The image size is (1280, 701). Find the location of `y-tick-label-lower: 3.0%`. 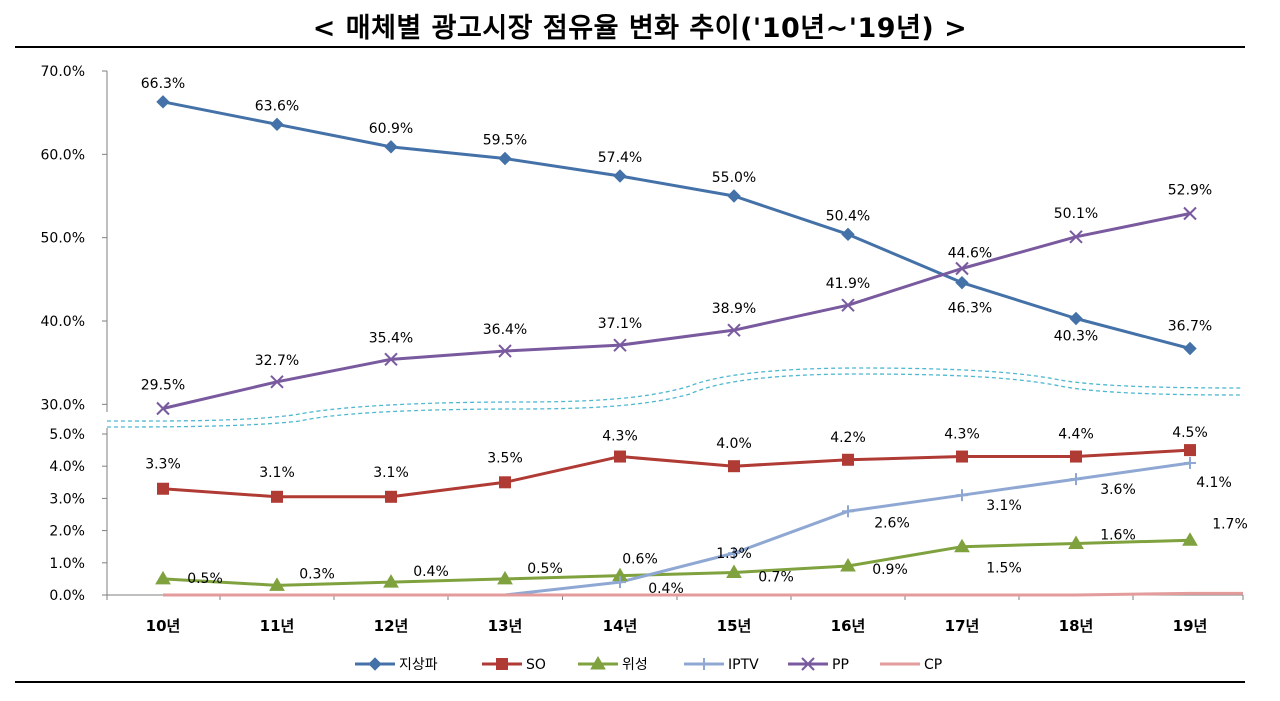

y-tick-label-lower: 3.0% is located at coordinates (67, 499).